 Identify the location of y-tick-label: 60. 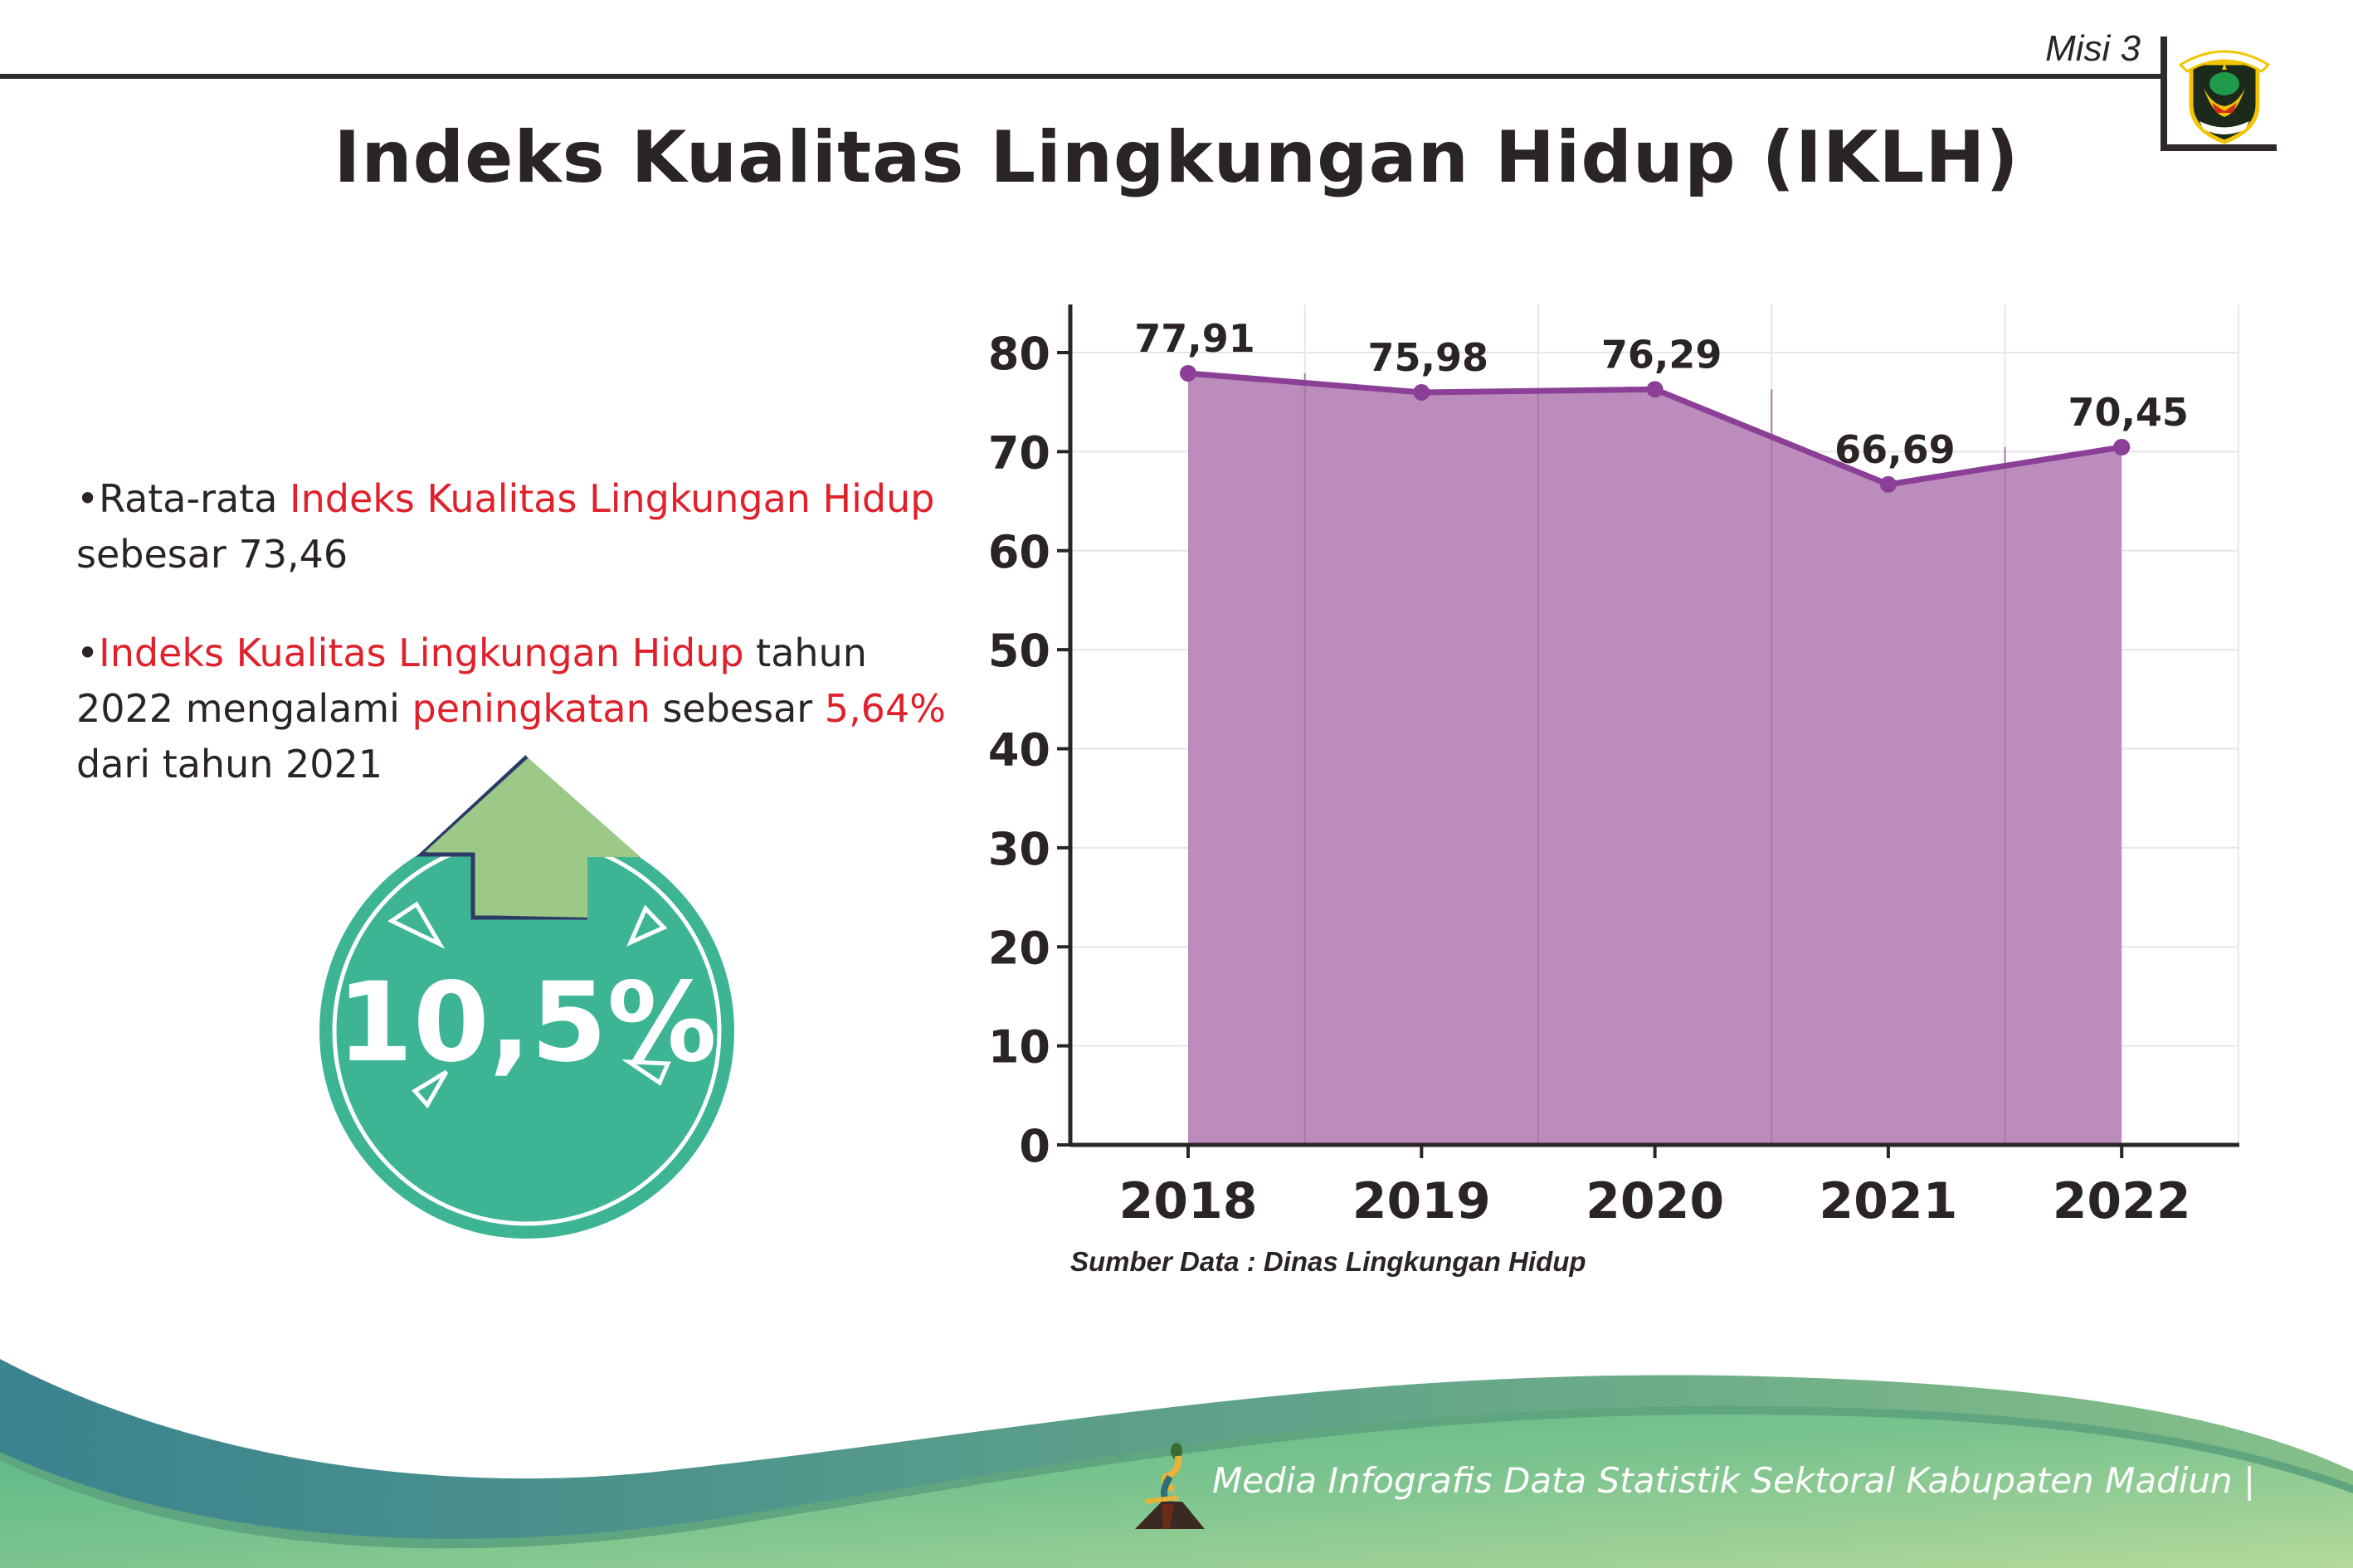
(1019, 552).